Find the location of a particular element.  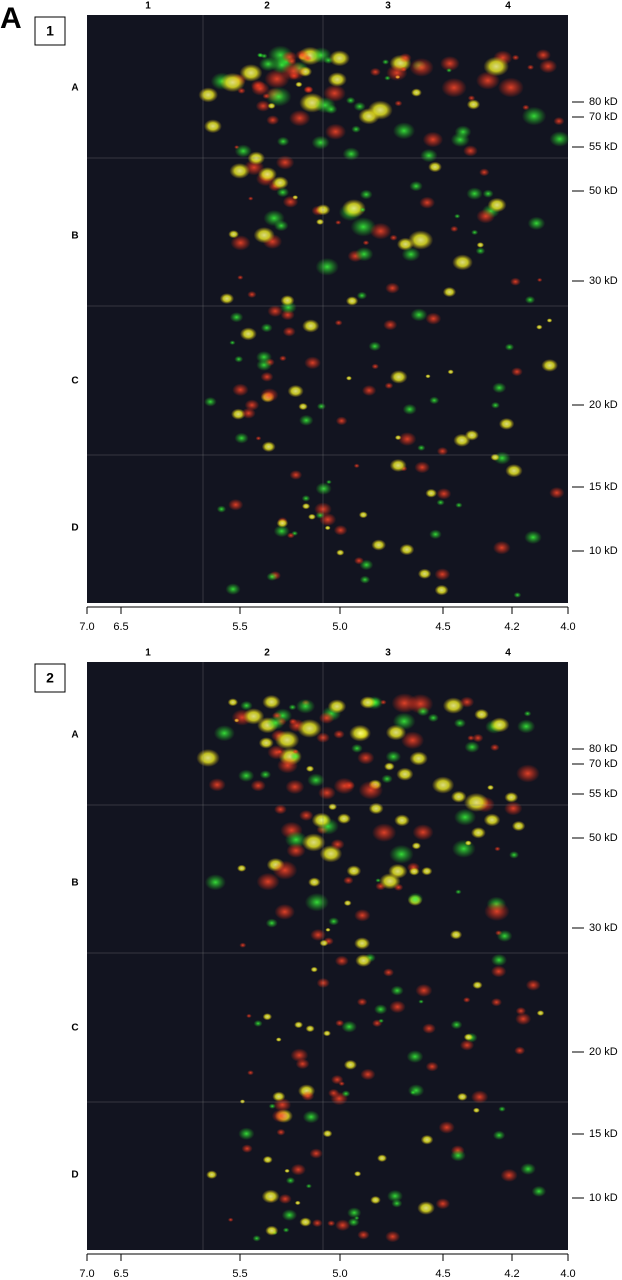

ph-label: 5.5 is located at coordinates (239, 627).